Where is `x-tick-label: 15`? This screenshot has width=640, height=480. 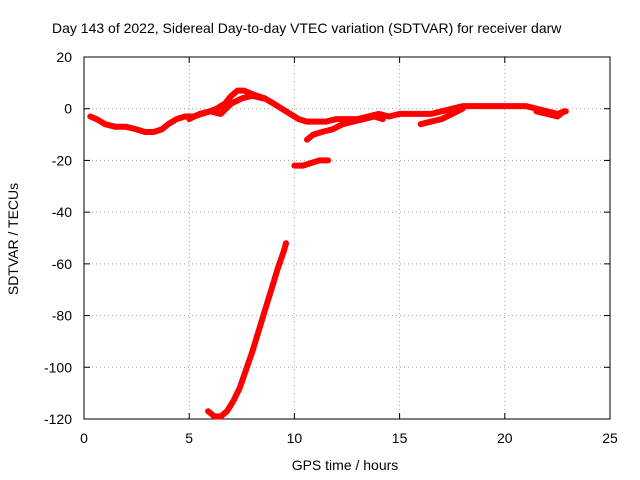 x-tick-label: 15 is located at coordinates (400, 438).